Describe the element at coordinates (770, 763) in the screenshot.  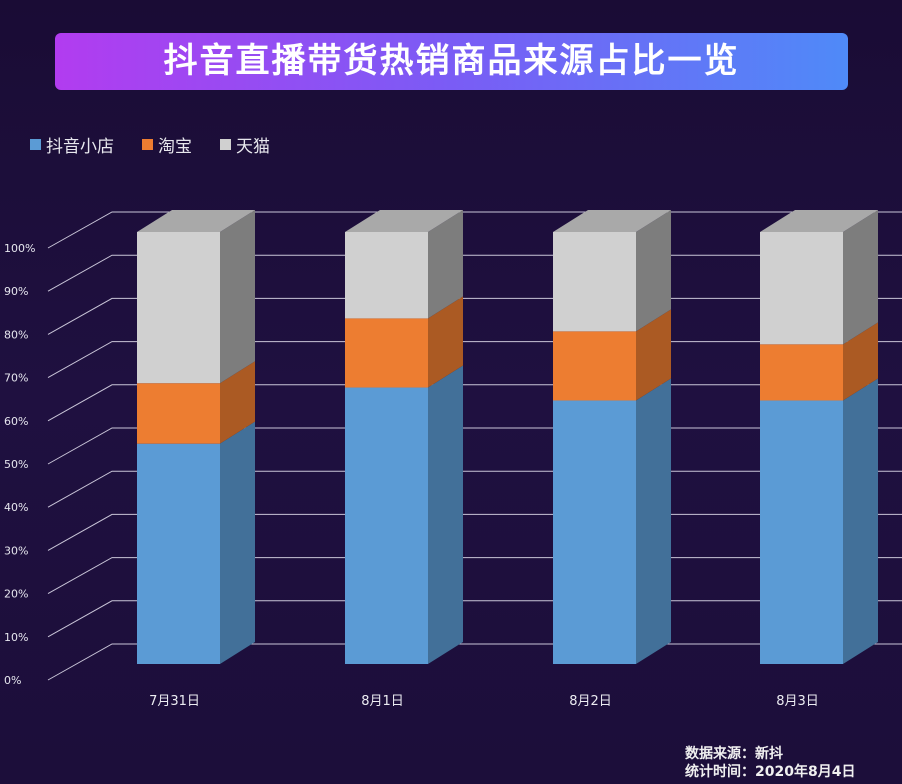
I see `source-note: 数据来源：新抖 统计时间：2020年8月4日` at that location.